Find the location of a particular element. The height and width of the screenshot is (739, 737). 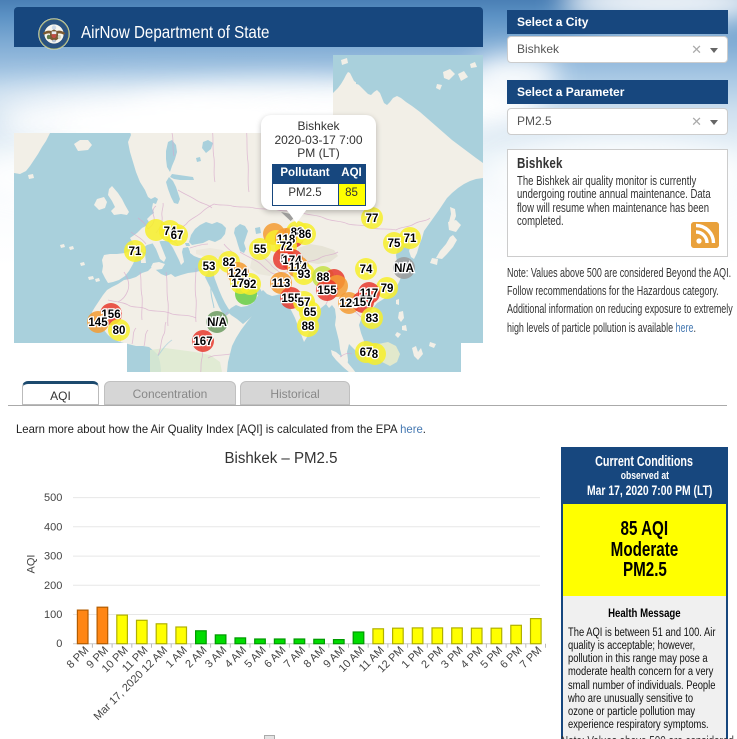

svg-text: 145 is located at coordinates (98, 323).